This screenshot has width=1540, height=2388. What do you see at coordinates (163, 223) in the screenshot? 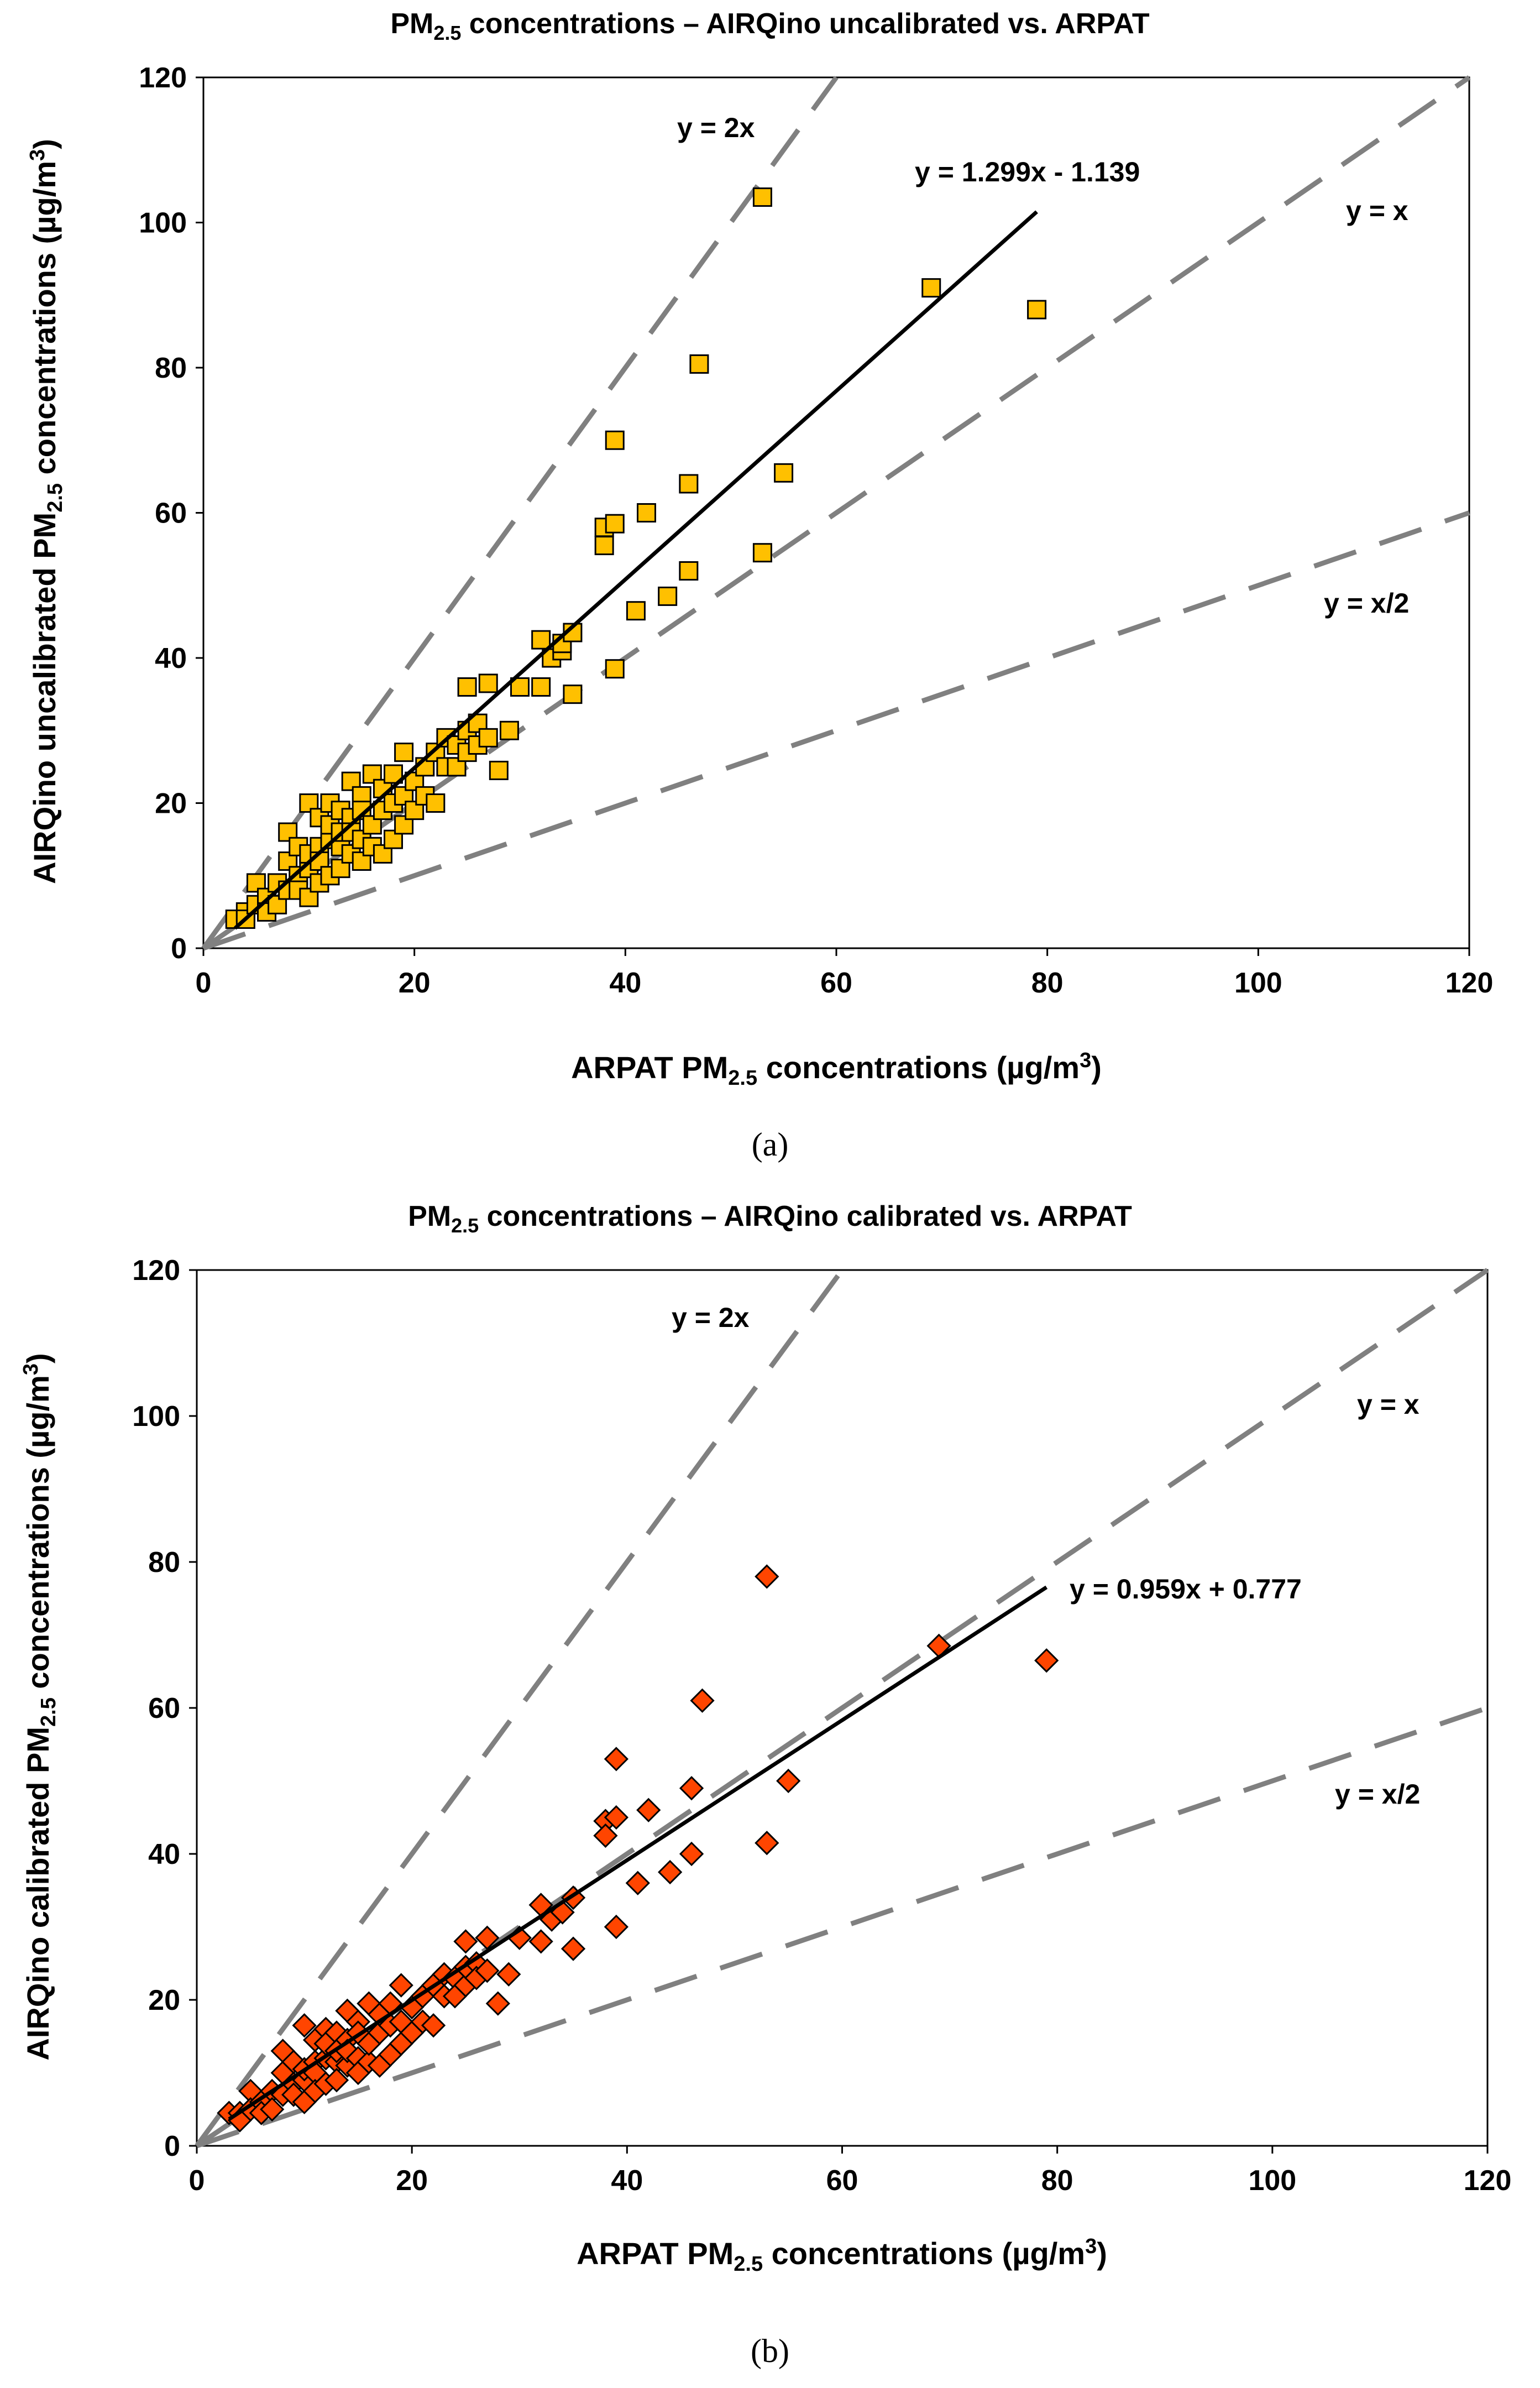
I see `y-tick-label: 100` at bounding box center [163, 223].